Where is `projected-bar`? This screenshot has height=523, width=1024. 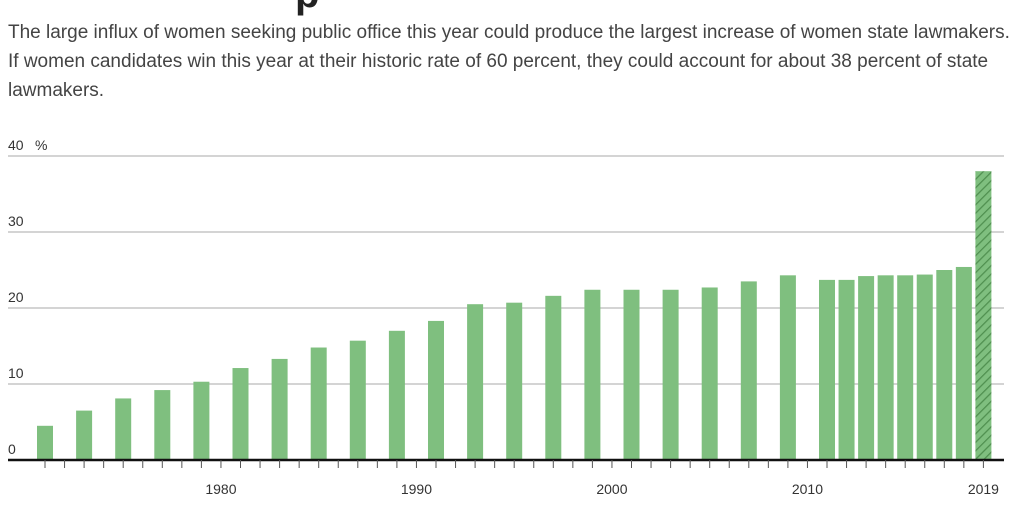
projected-bar is located at coordinates (983, 315).